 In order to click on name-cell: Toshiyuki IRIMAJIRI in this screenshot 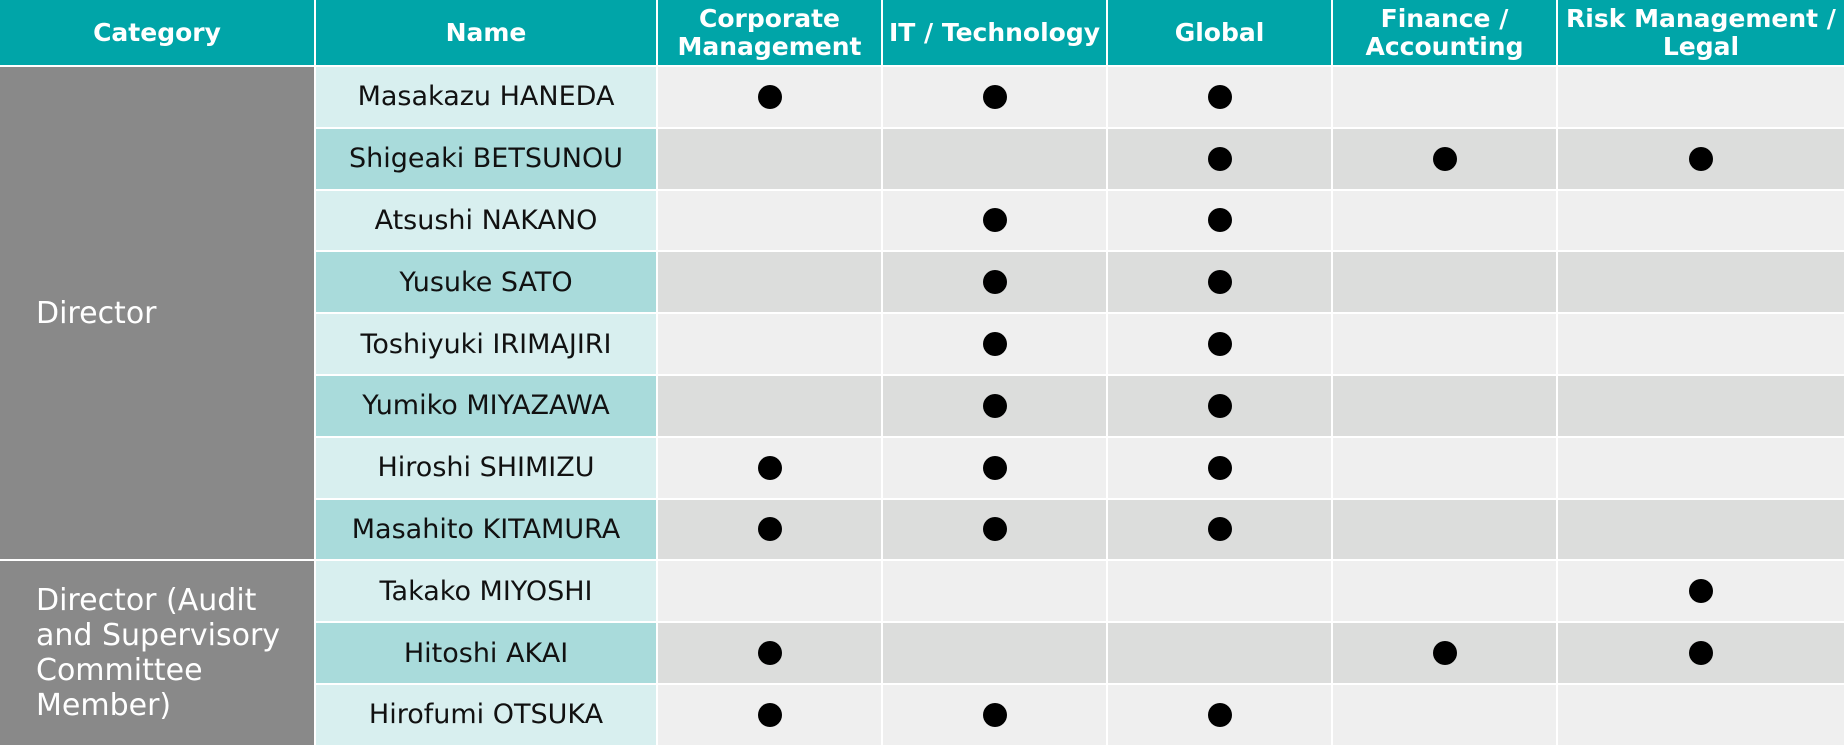, I will do `click(487, 345)`.